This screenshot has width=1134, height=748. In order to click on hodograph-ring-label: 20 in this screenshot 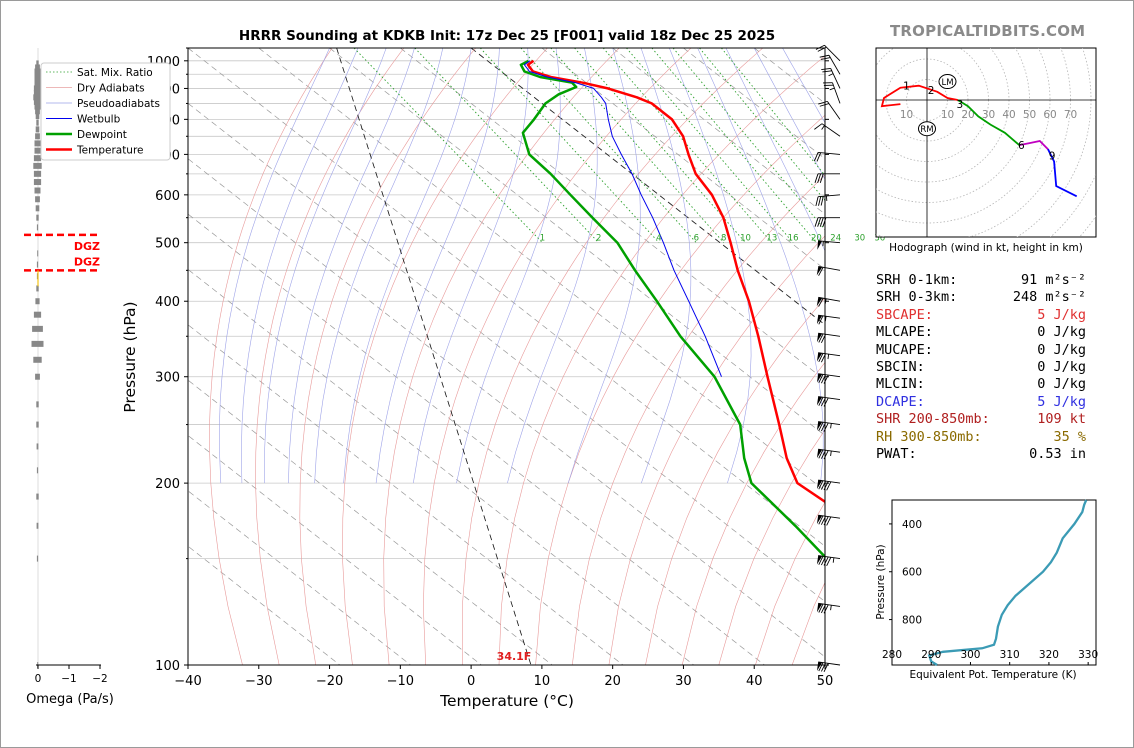, I will do `click(967, 115)`.